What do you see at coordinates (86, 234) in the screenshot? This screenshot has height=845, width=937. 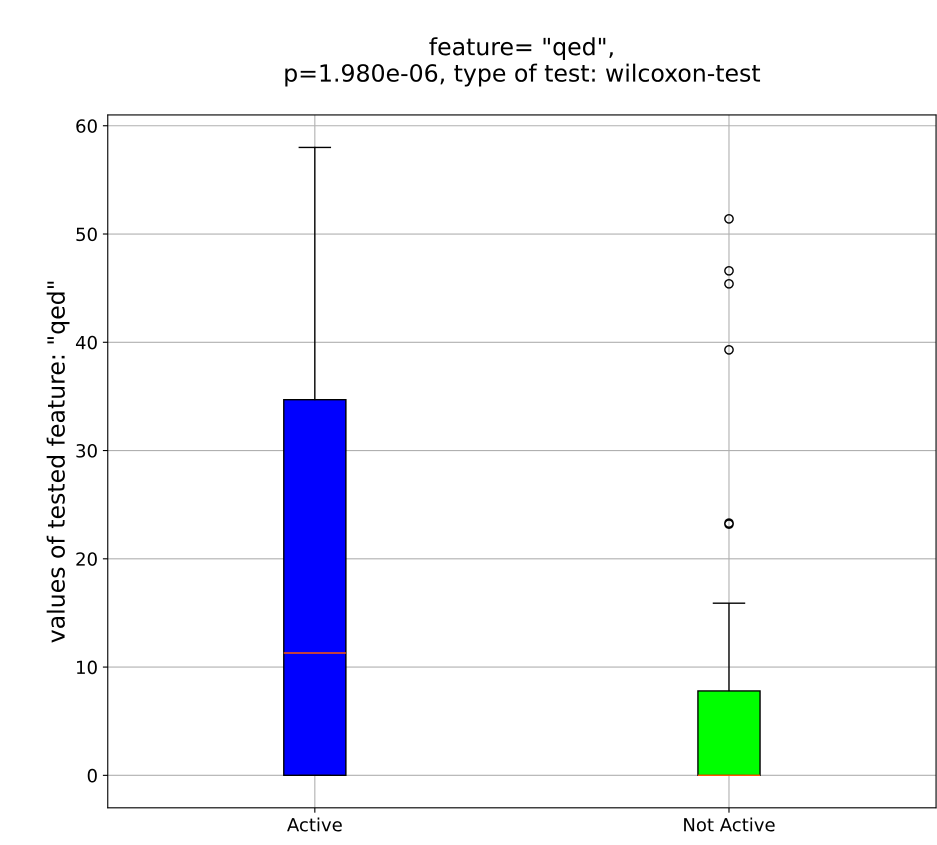 I see `y-tick-label: 50` at bounding box center [86, 234].